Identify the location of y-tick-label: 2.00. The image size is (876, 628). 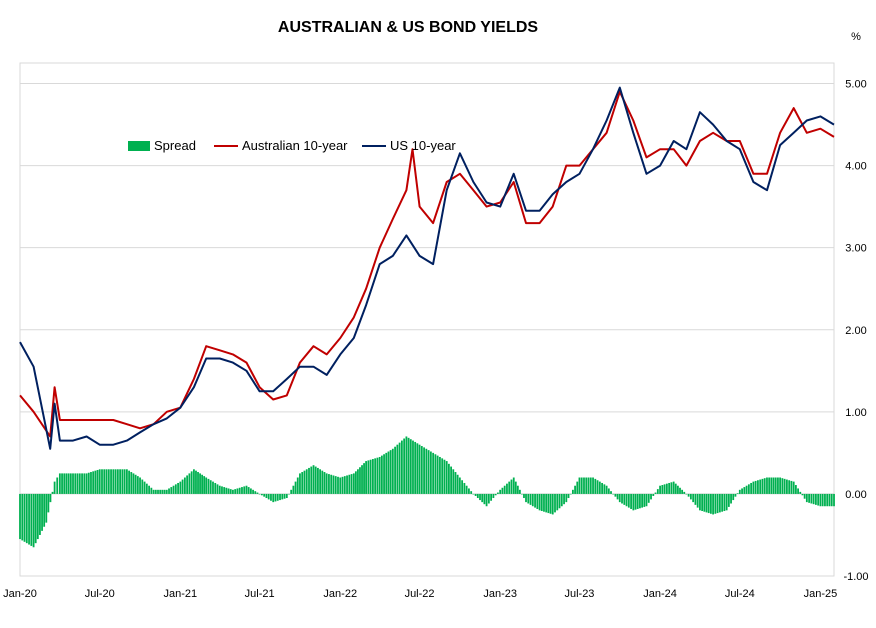
(855, 331).